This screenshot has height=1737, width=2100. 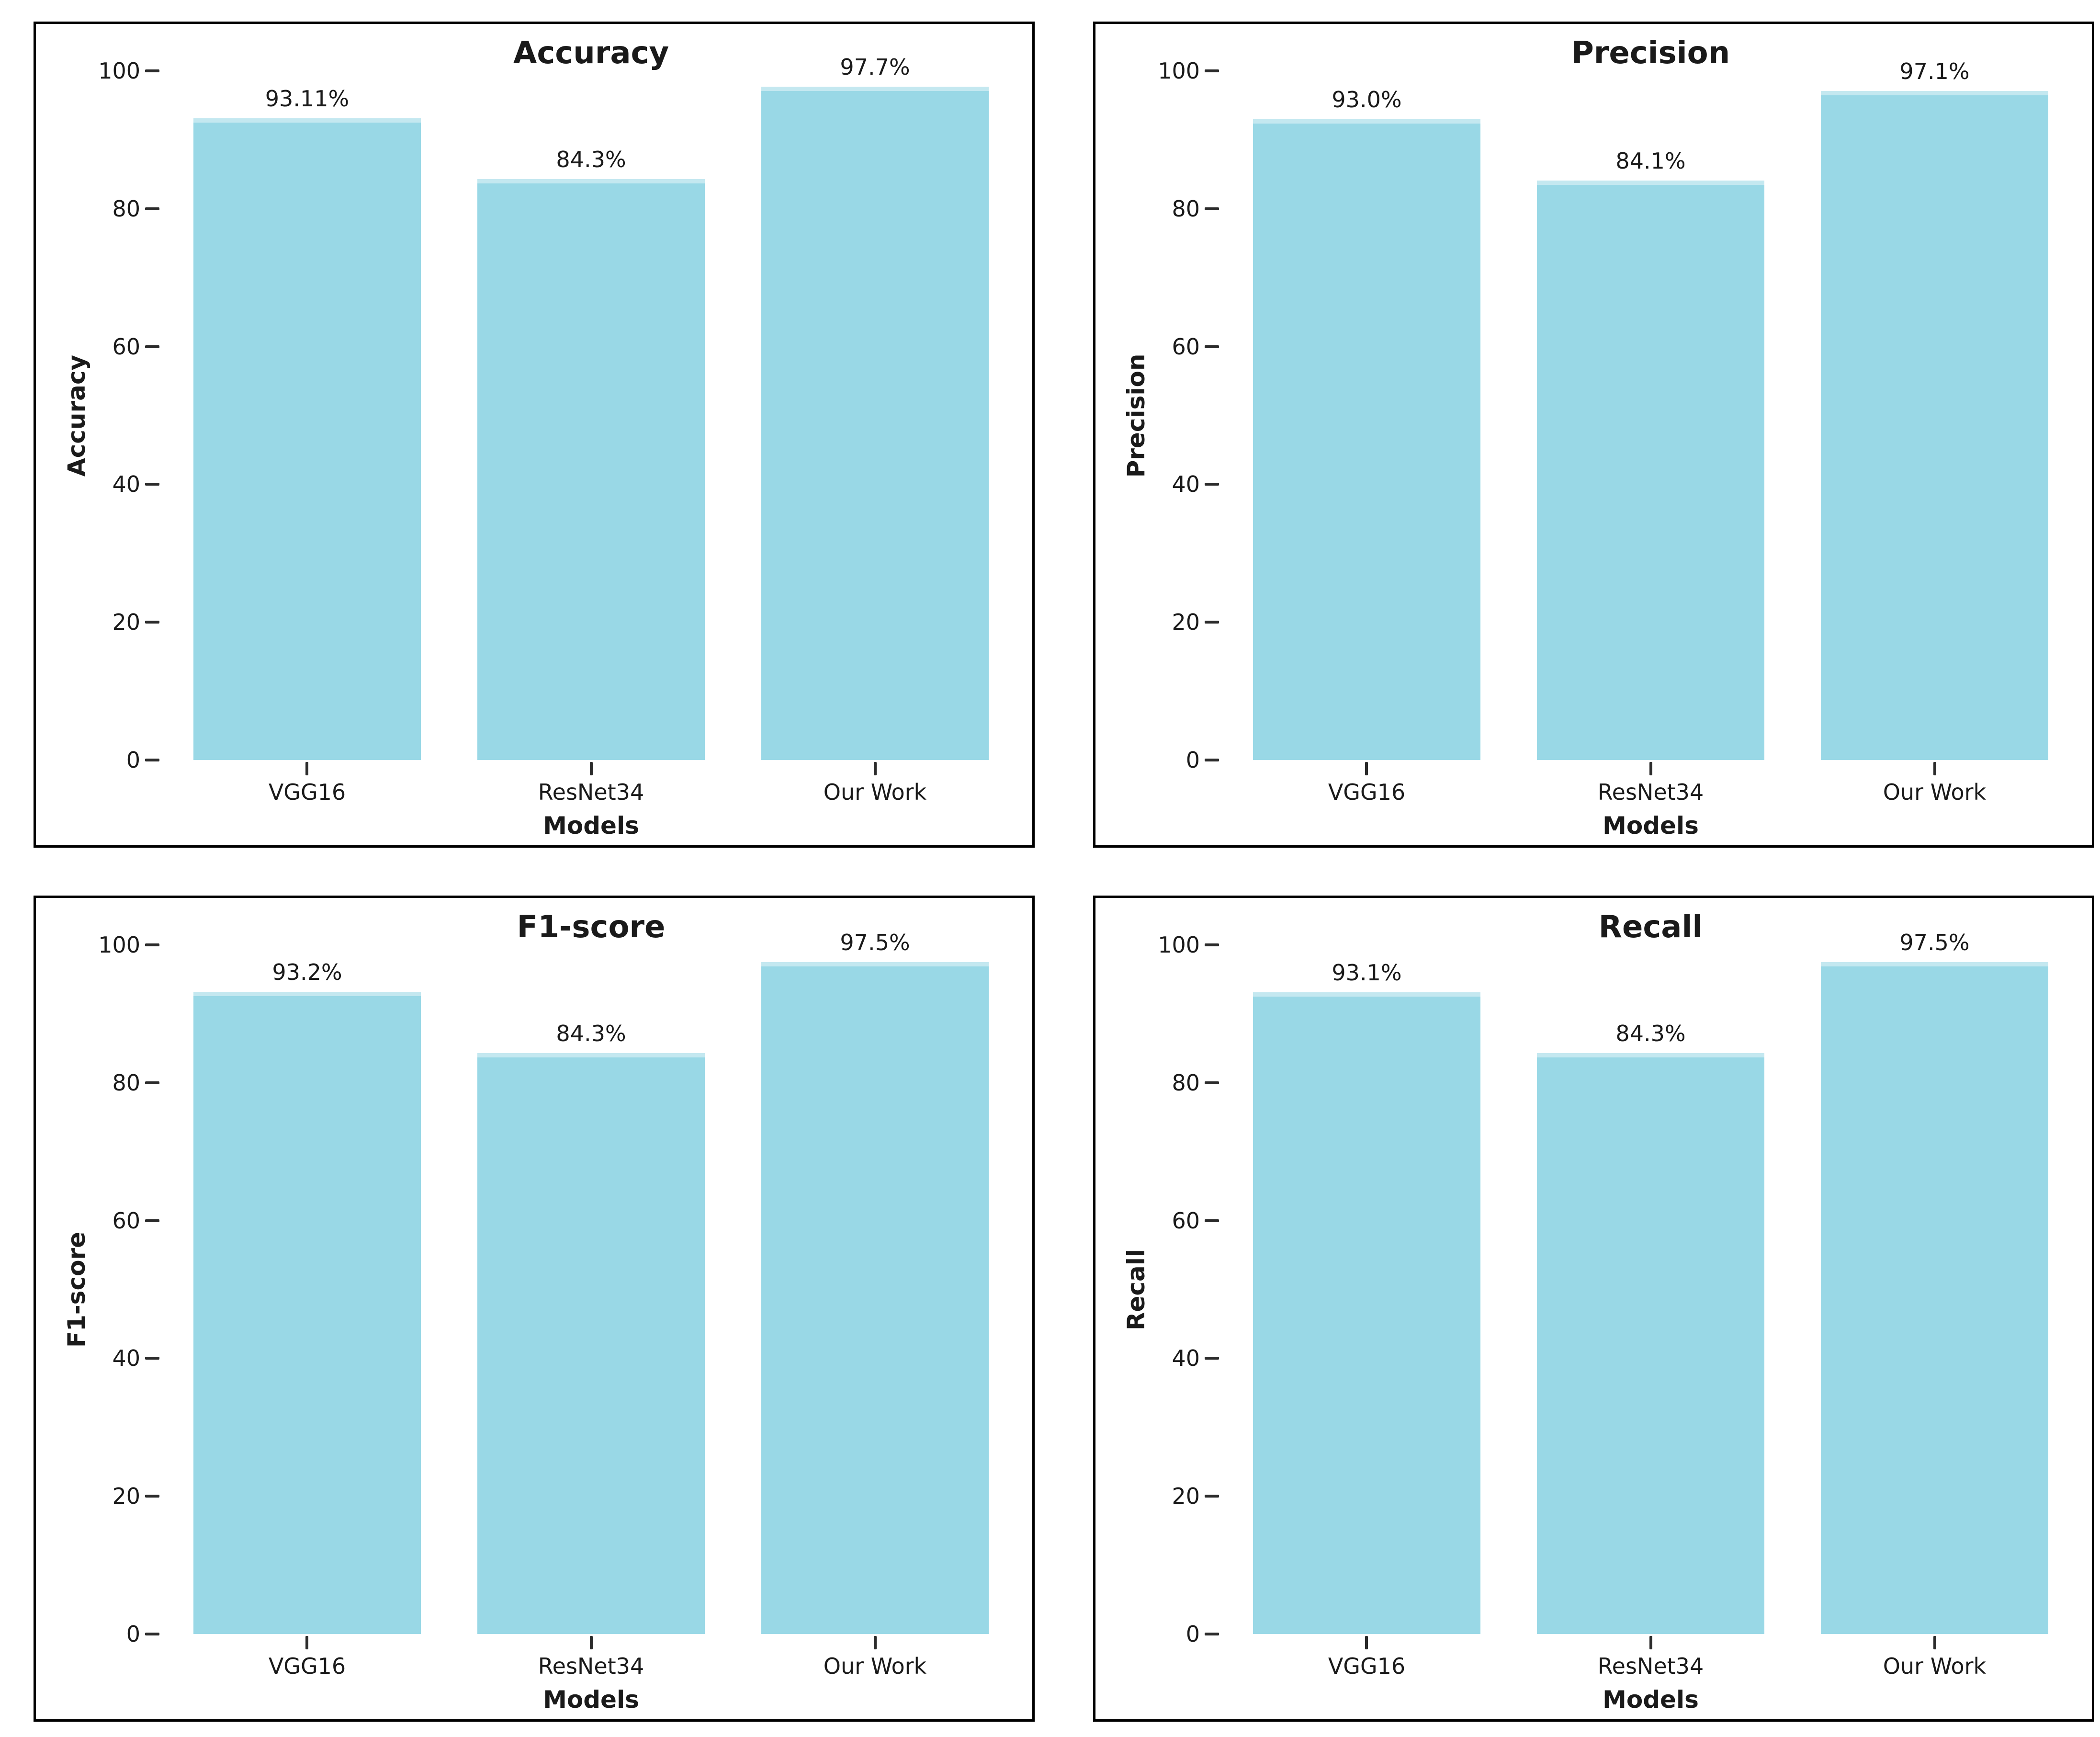 I want to click on x-axis-label: Models, so click(x=591, y=826).